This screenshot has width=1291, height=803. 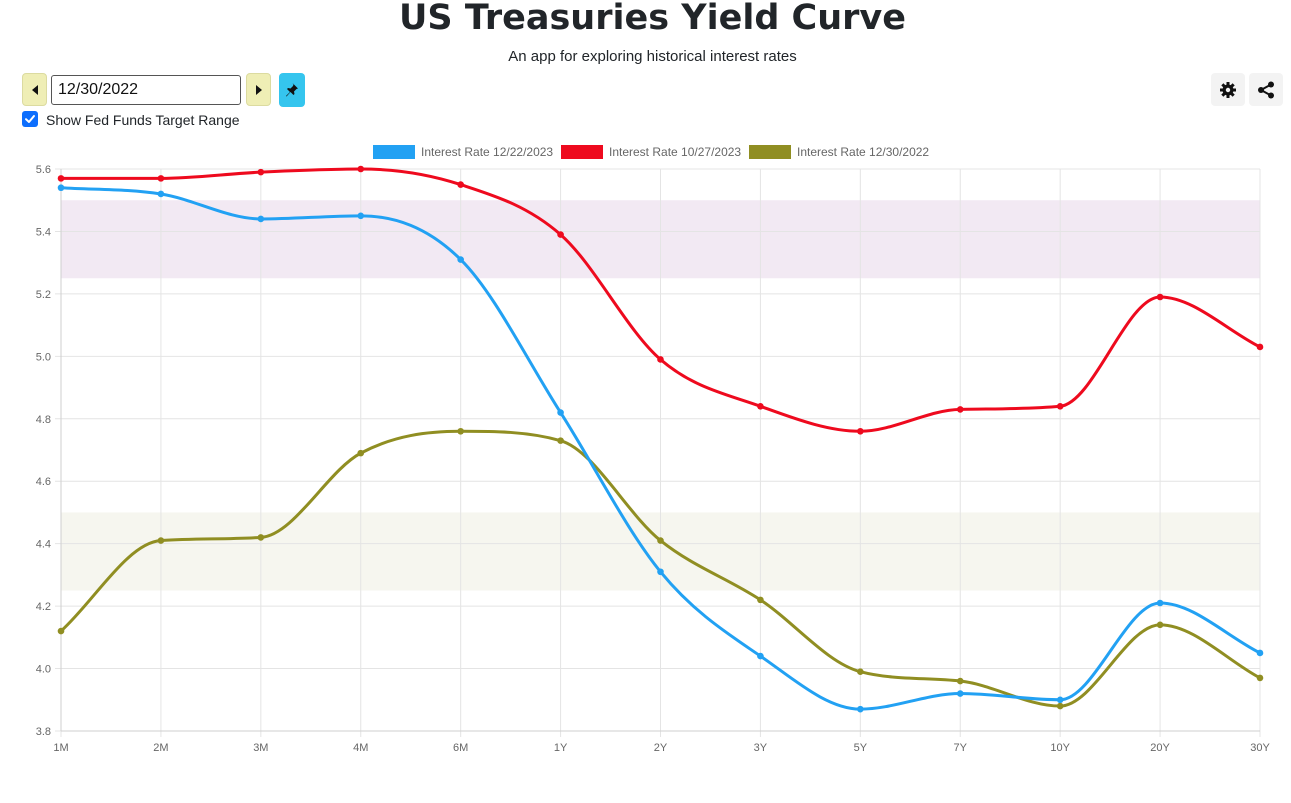 What do you see at coordinates (43, 295) in the screenshot?
I see `y-tick-label: 5.2` at bounding box center [43, 295].